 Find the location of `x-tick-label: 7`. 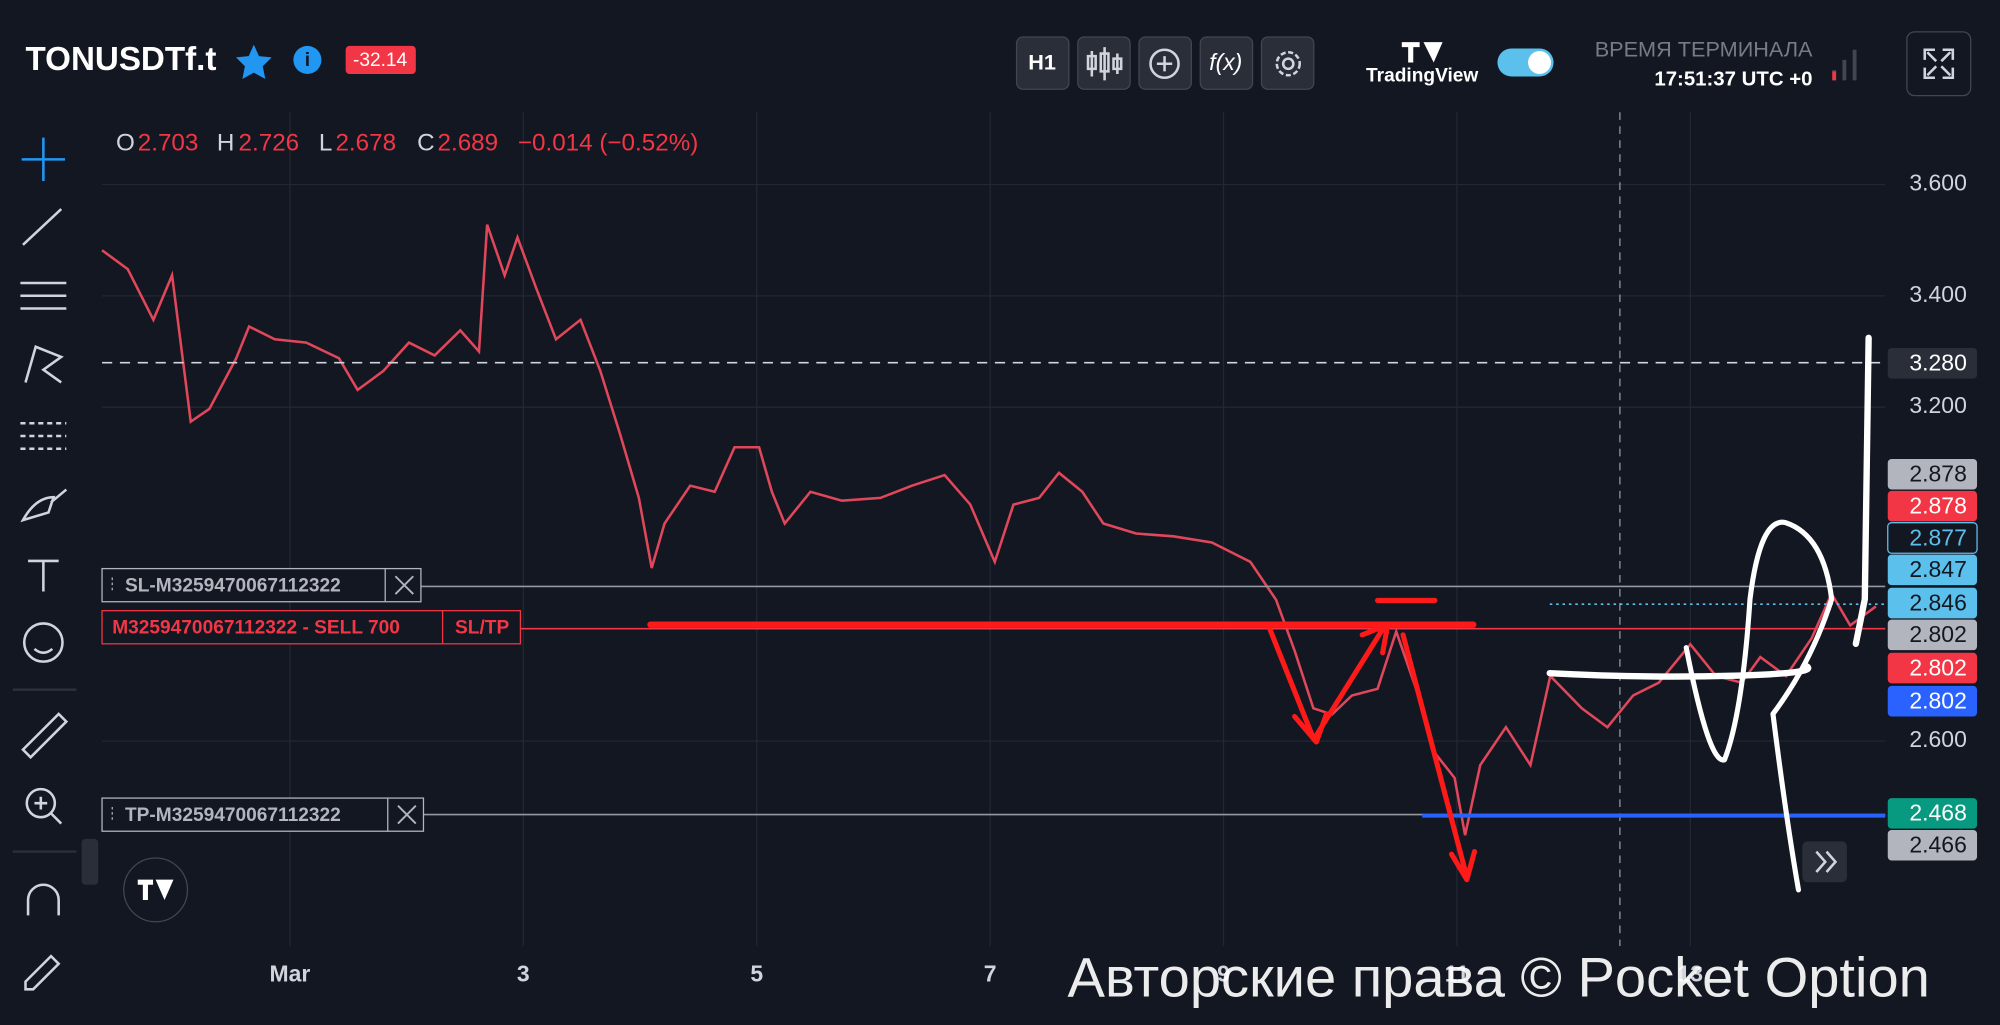

x-tick-label: 7 is located at coordinates (990, 973).